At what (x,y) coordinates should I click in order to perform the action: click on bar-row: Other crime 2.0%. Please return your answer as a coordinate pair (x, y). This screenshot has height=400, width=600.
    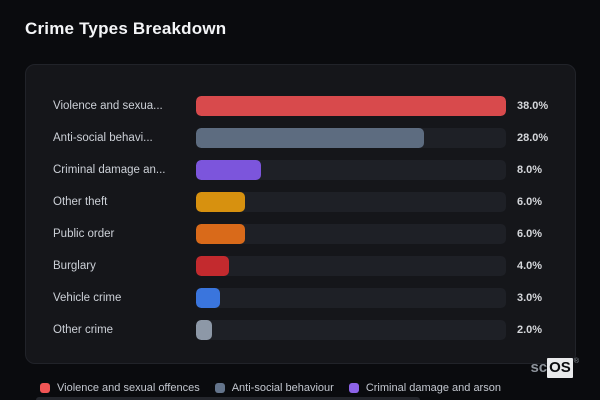
    Looking at the image, I should click on (300, 330).